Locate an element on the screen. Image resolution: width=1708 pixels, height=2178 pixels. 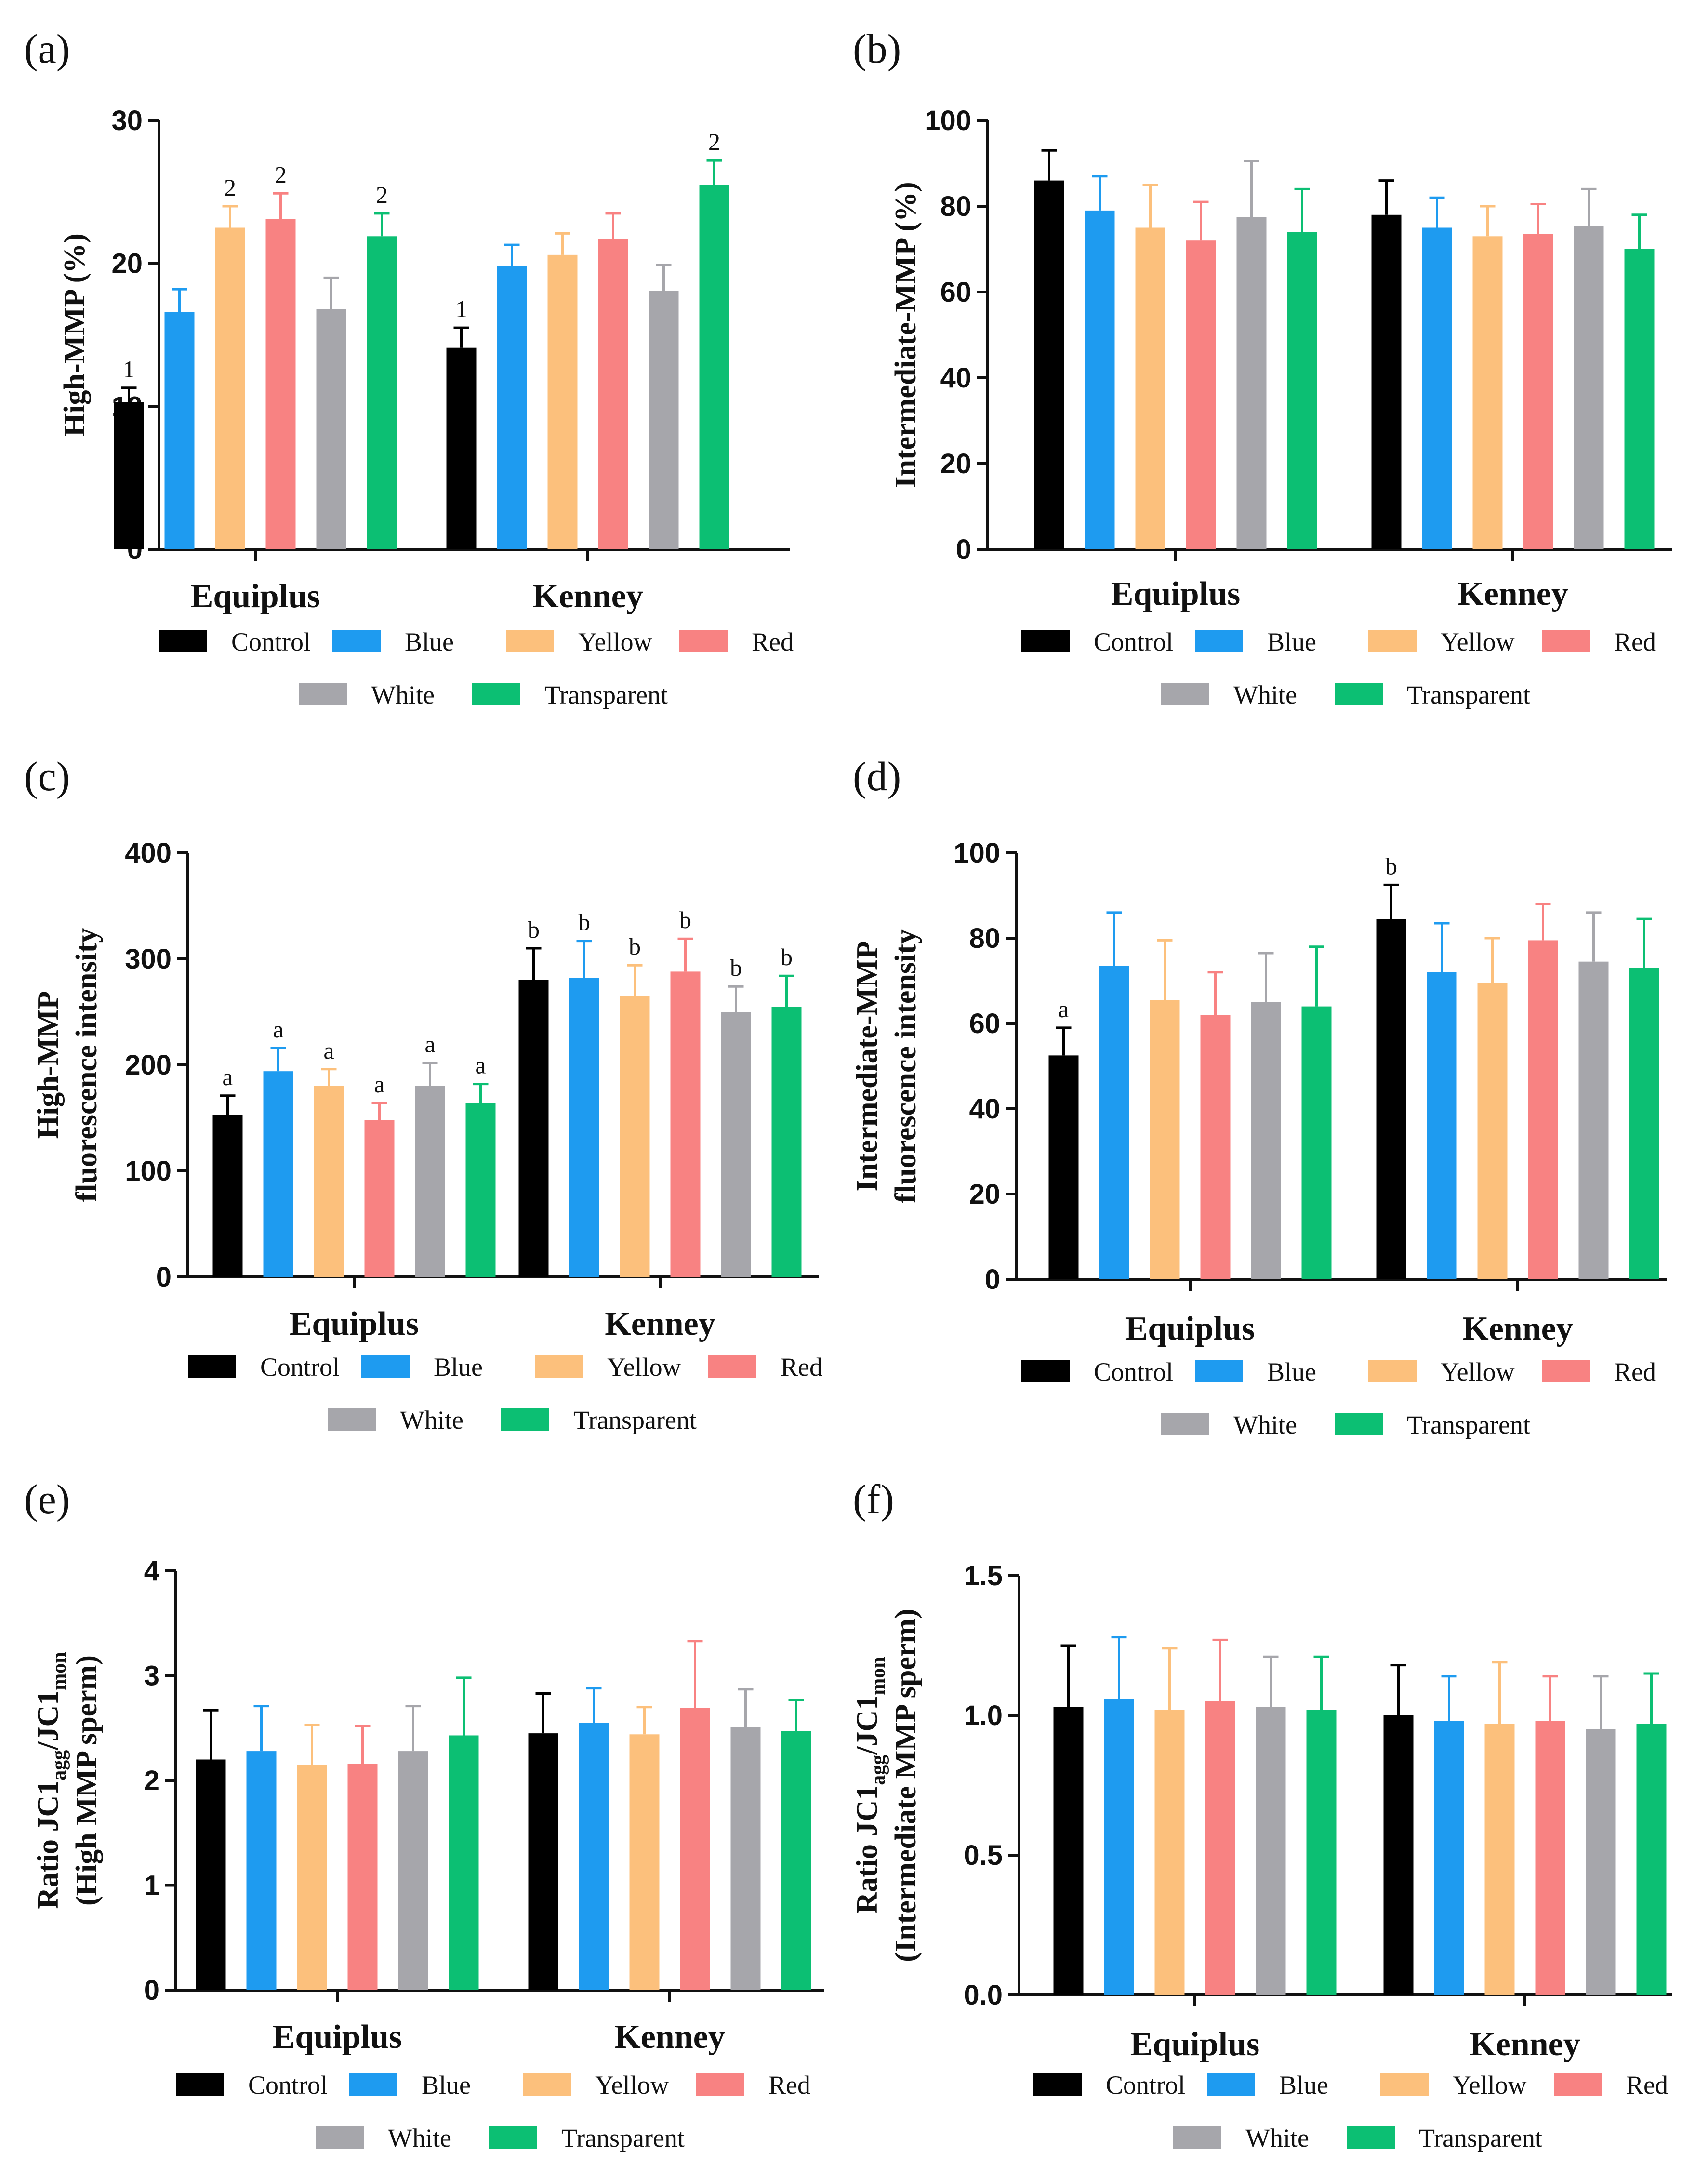
panel-letter: (a) is located at coordinates (47, 49).